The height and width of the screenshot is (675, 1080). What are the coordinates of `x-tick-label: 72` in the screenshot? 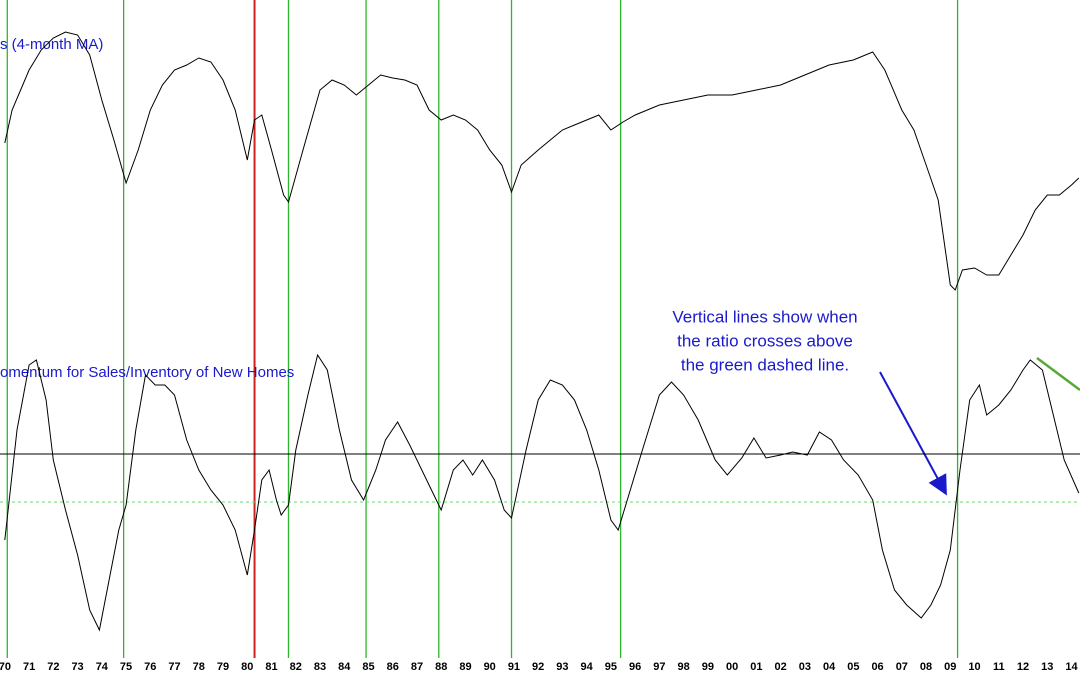 It's located at (53, 667).